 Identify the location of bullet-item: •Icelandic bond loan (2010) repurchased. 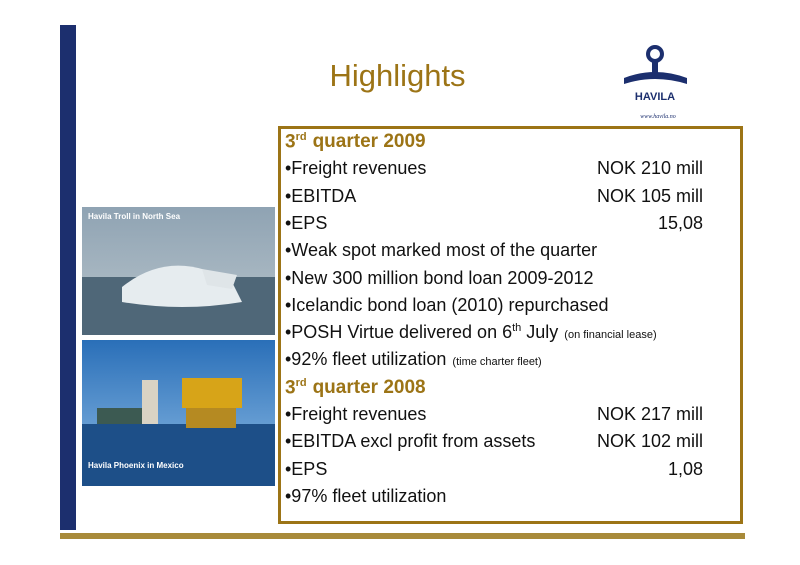
(494, 308).